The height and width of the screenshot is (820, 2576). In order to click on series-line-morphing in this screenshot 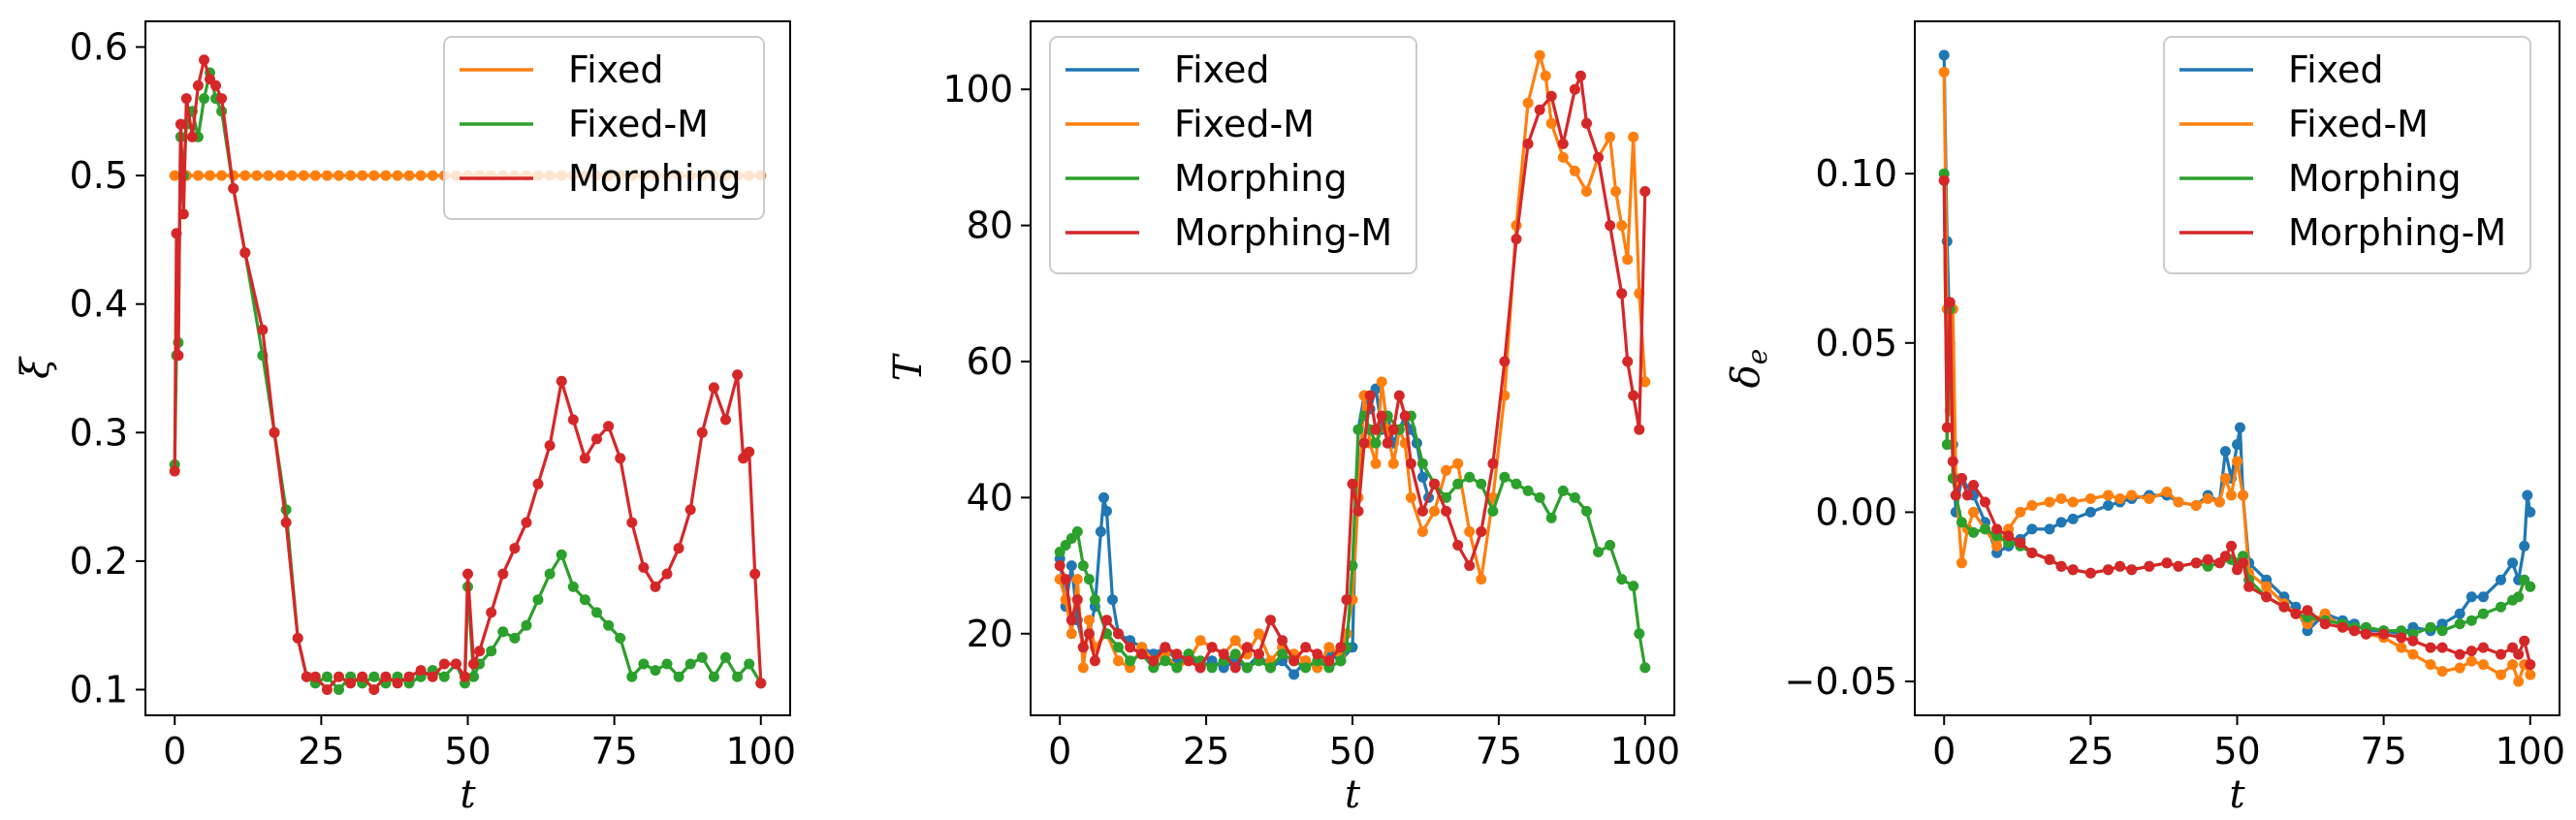, I will do `click(1352, 542)`.